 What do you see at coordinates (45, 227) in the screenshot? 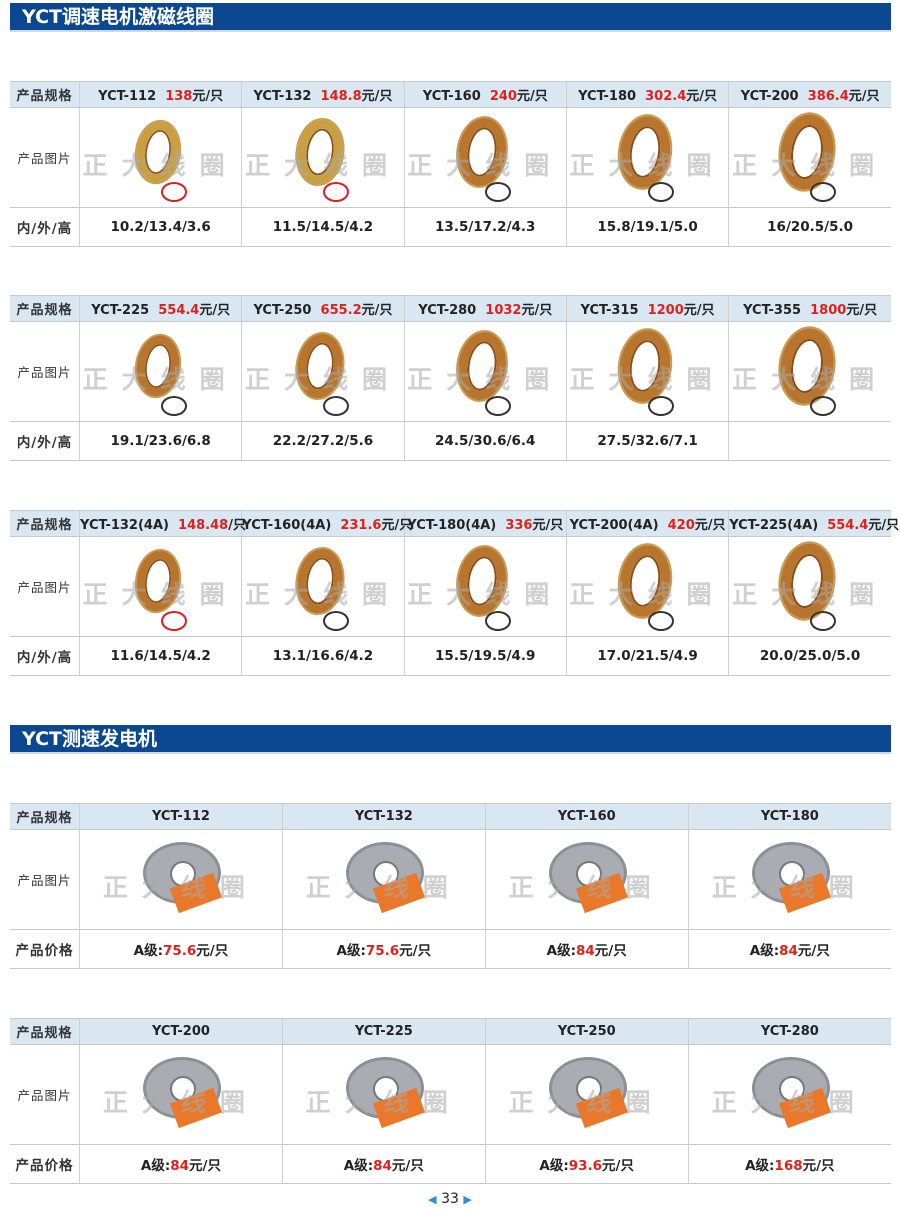
I see `row-label-value: 内/外/高` at bounding box center [45, 227].